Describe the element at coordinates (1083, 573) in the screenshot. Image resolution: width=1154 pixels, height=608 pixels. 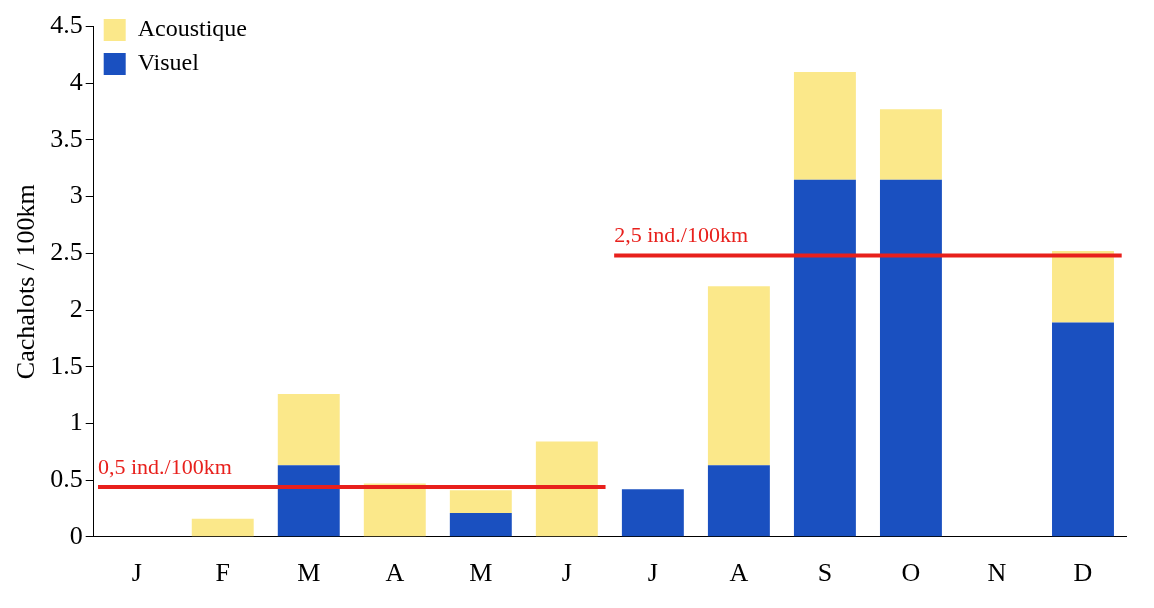
I see `x-tick-label: D` at that location.